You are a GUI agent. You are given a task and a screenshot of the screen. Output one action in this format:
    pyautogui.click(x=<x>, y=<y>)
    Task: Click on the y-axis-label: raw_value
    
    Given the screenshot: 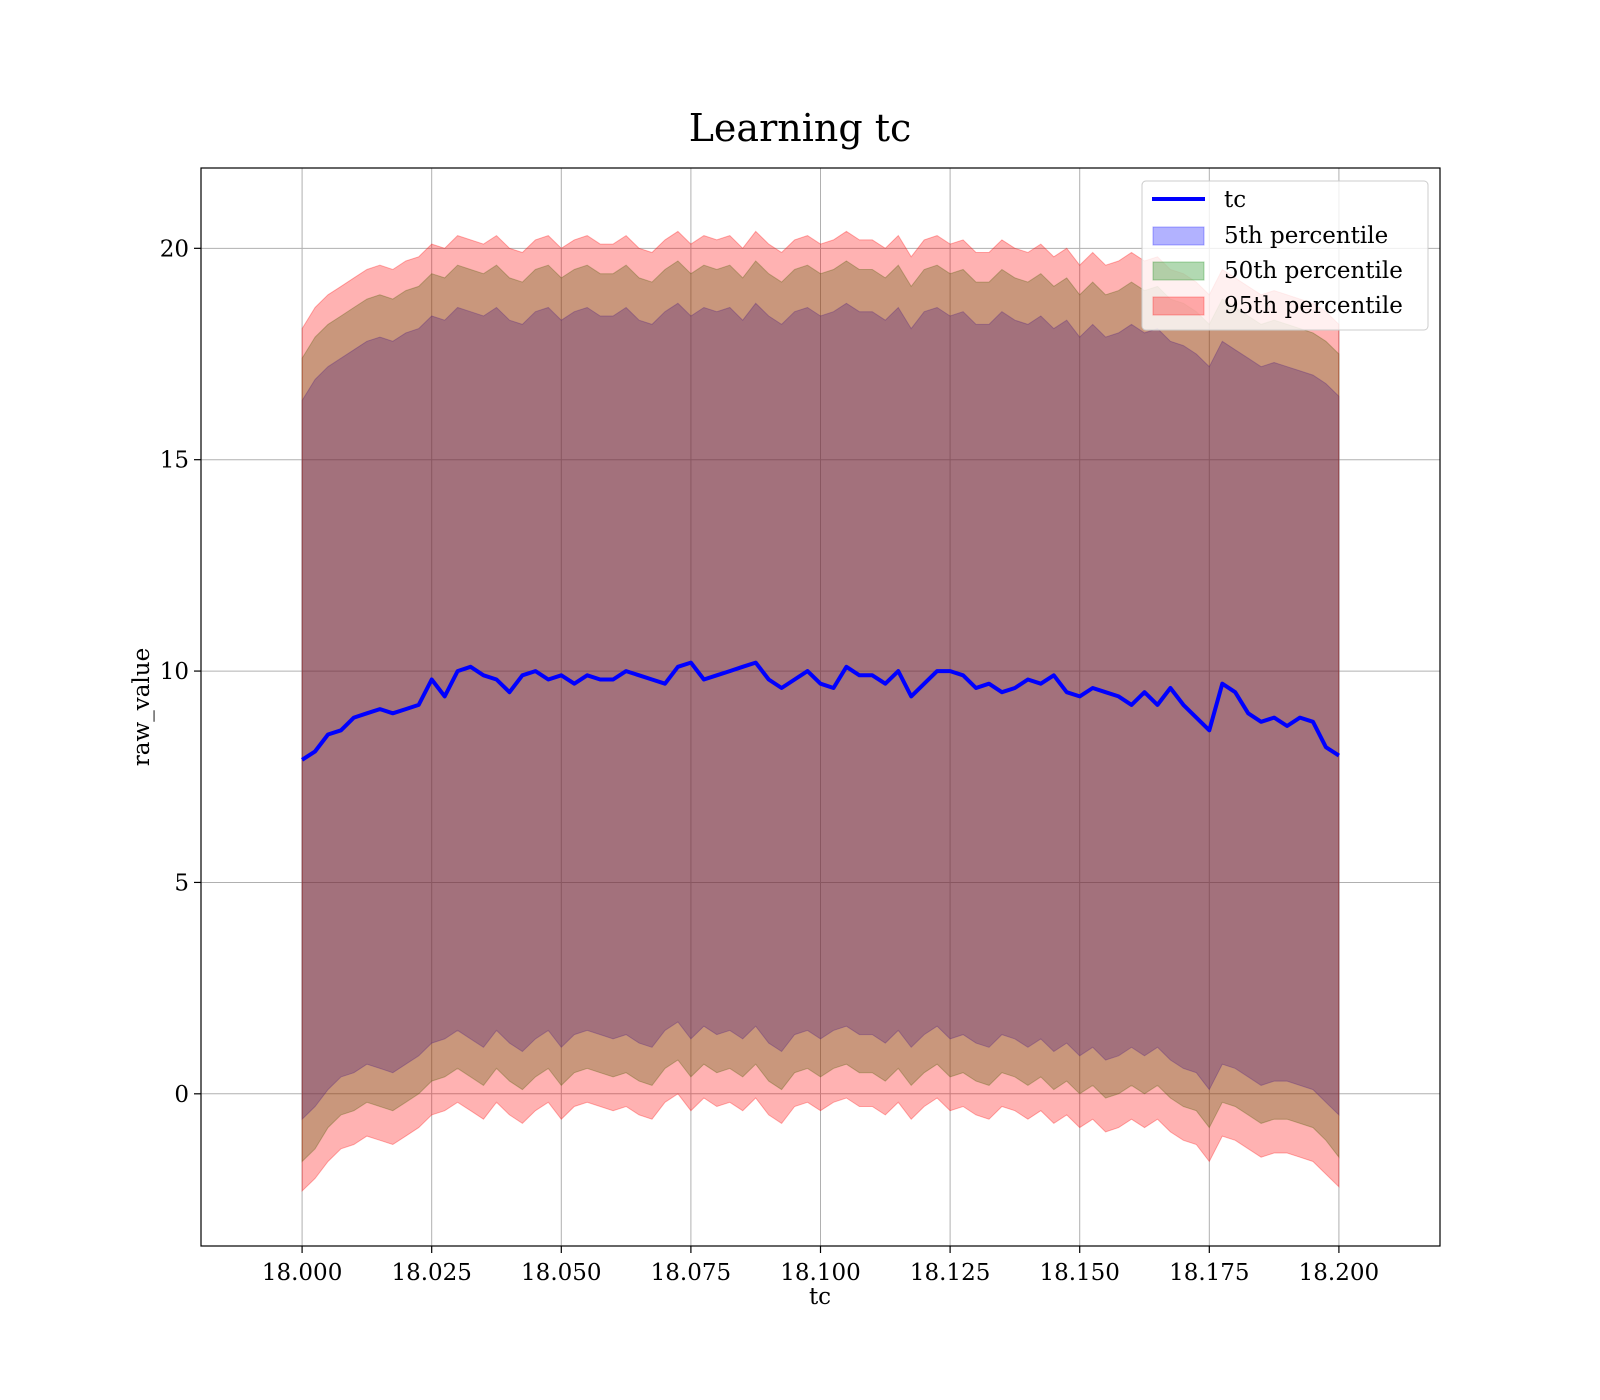 What is the action you would take?
    pyautogui.click(x=142, y=707)
    